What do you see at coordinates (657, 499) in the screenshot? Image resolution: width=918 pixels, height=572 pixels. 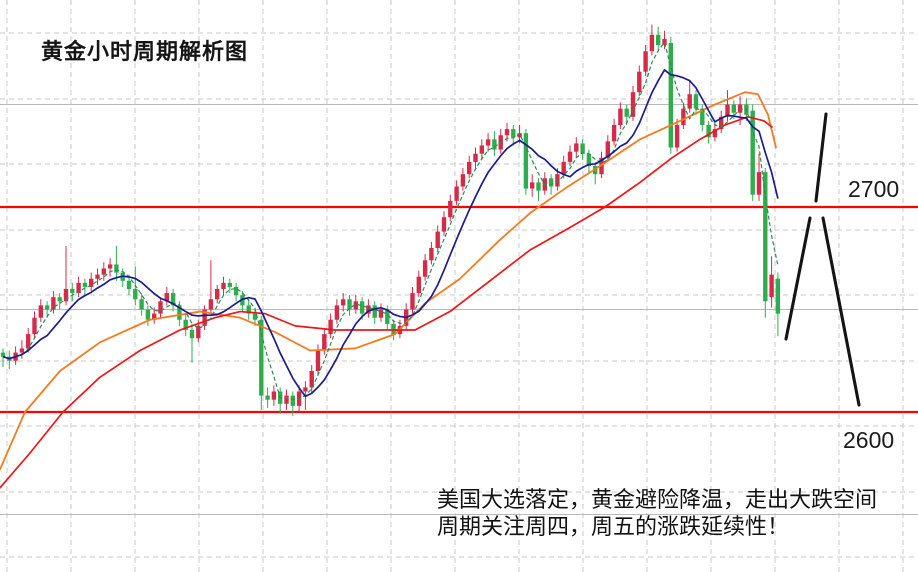 I see `analyst-note-line1: 美国大选落定，黄金避险降温，走出大跌空间` at bounding box center [657, 499].